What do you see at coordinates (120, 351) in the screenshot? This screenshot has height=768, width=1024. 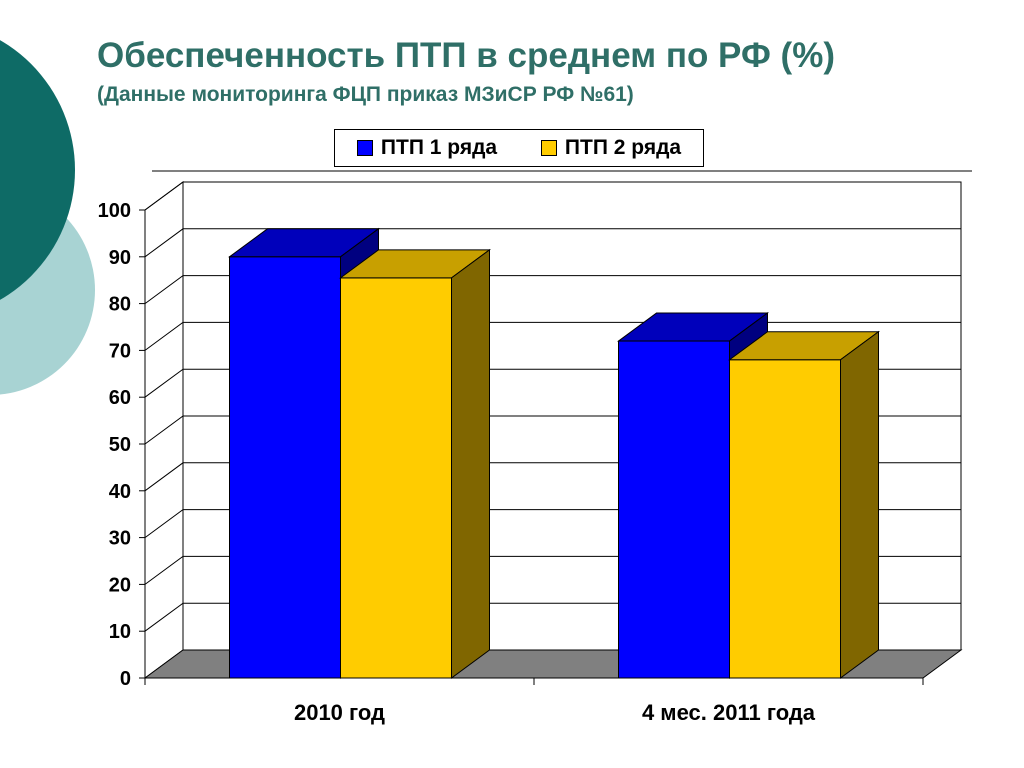 I see `y-tick-label: 70` at bounding box center [120, 351].